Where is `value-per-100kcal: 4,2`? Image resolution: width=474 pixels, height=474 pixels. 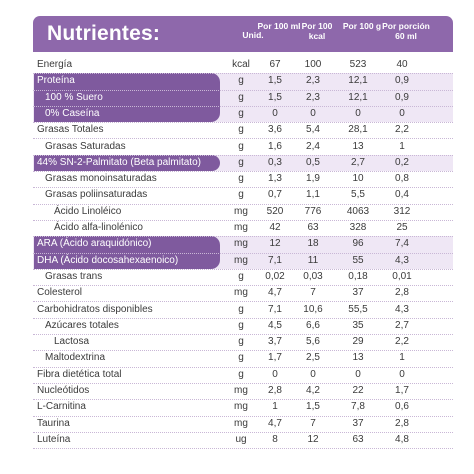 value-per-100kcal: 4,2 is located at coordinates (313, 390).